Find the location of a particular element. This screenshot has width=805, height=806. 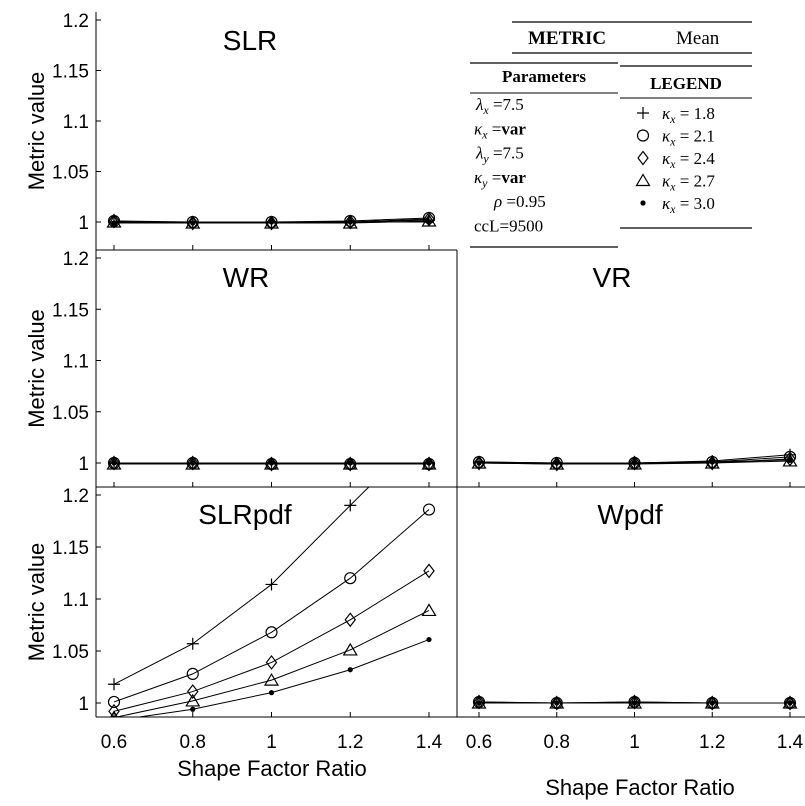

parameter-value: var is located at coordinates (513, 177).